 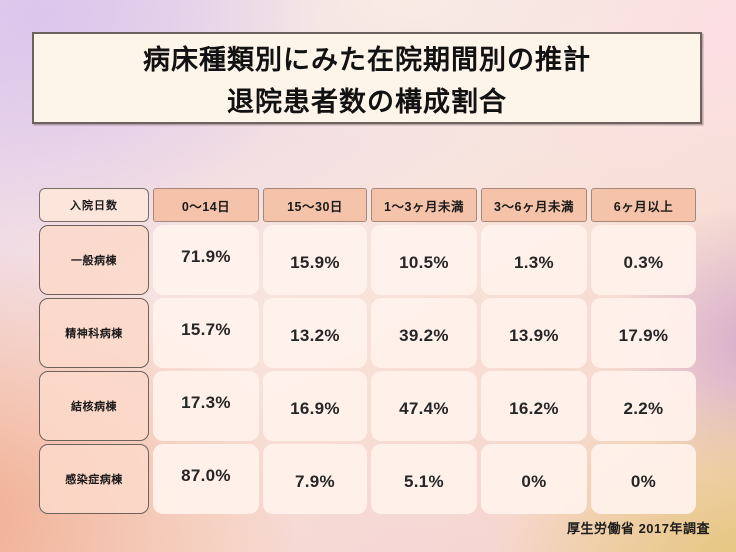 What do you see at coordinates (94, 479) in the screenshot?
I see `row-header-infectious-ward: 感染症病棟` at bounding box center [94, 479].